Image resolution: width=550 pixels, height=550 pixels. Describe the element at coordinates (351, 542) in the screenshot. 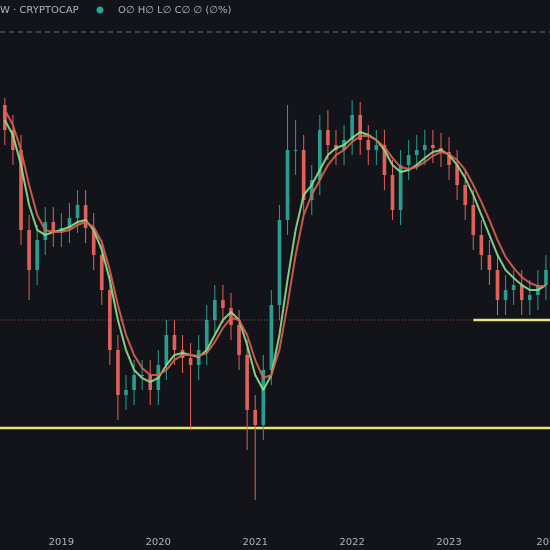

I see `x-tick-label: 2022` at that location.